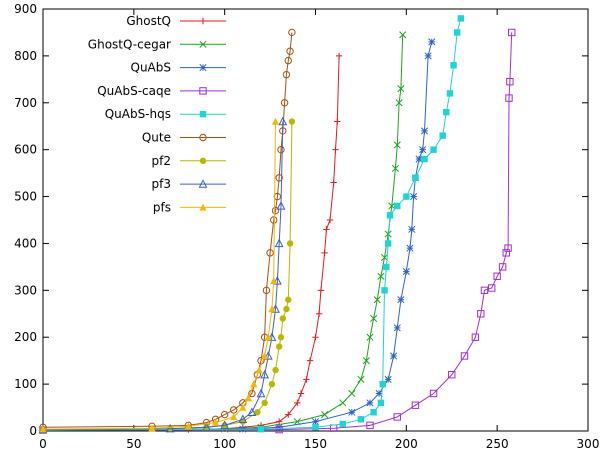  What do you see at coordinates (25, 103) in the screenshot?
I see `y-tick-label: 700` at bounding box center [25, 103].